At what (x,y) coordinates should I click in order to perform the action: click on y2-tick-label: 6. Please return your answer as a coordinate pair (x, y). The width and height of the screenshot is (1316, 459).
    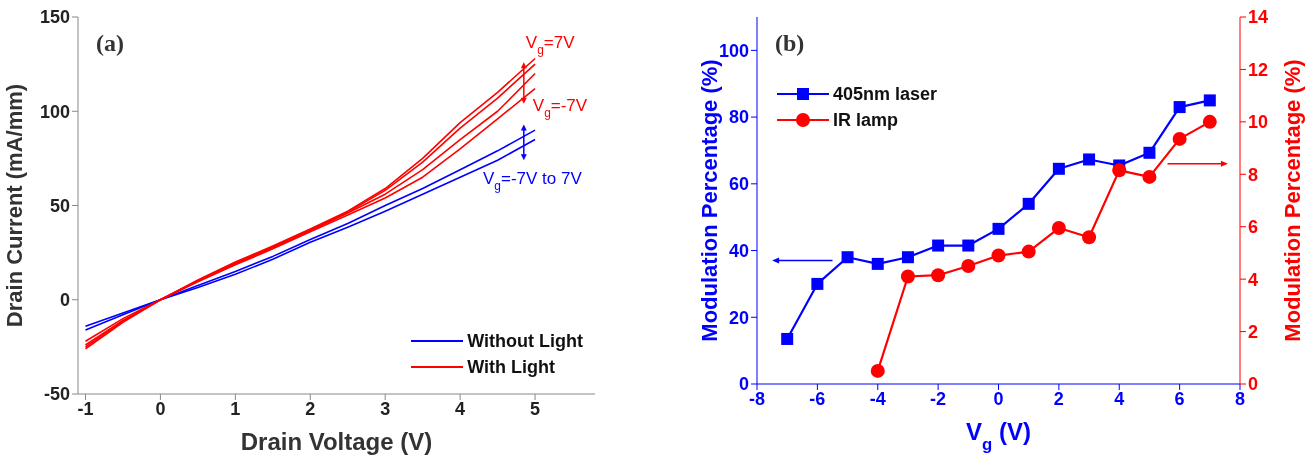
    Looking at the image, I should click on (1253, 227).